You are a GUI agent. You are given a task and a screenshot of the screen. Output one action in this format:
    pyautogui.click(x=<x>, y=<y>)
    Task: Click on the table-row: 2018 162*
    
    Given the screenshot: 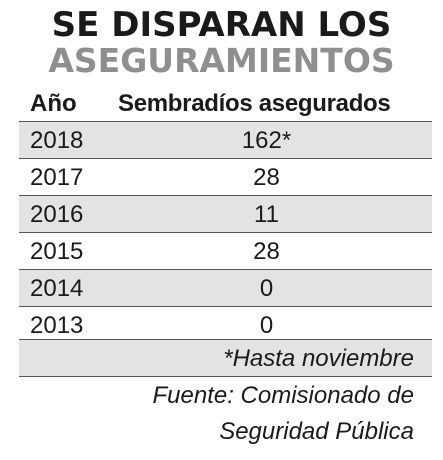 What is the action you would take?
    pyautogui.click(x=225, y=139)
    